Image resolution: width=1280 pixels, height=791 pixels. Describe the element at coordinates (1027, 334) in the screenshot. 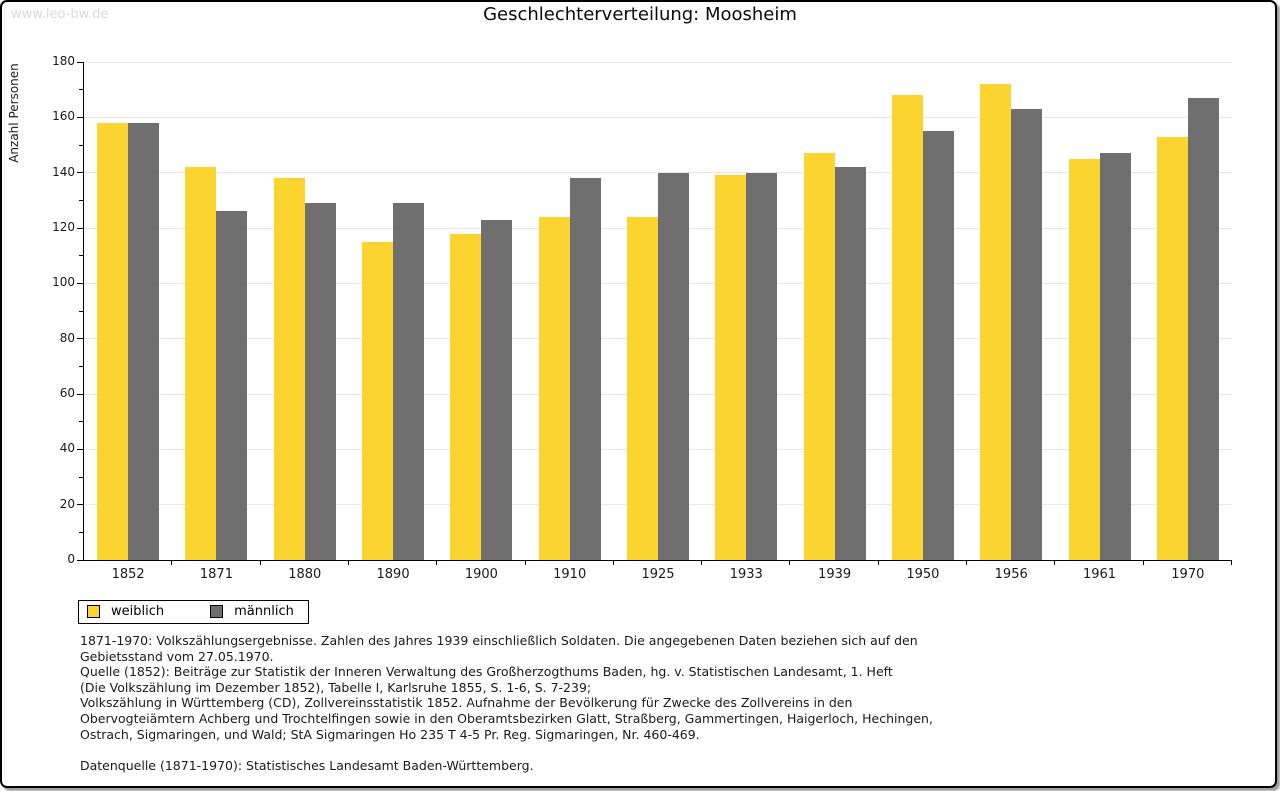

I see `bar-männlich-1956` at that location.